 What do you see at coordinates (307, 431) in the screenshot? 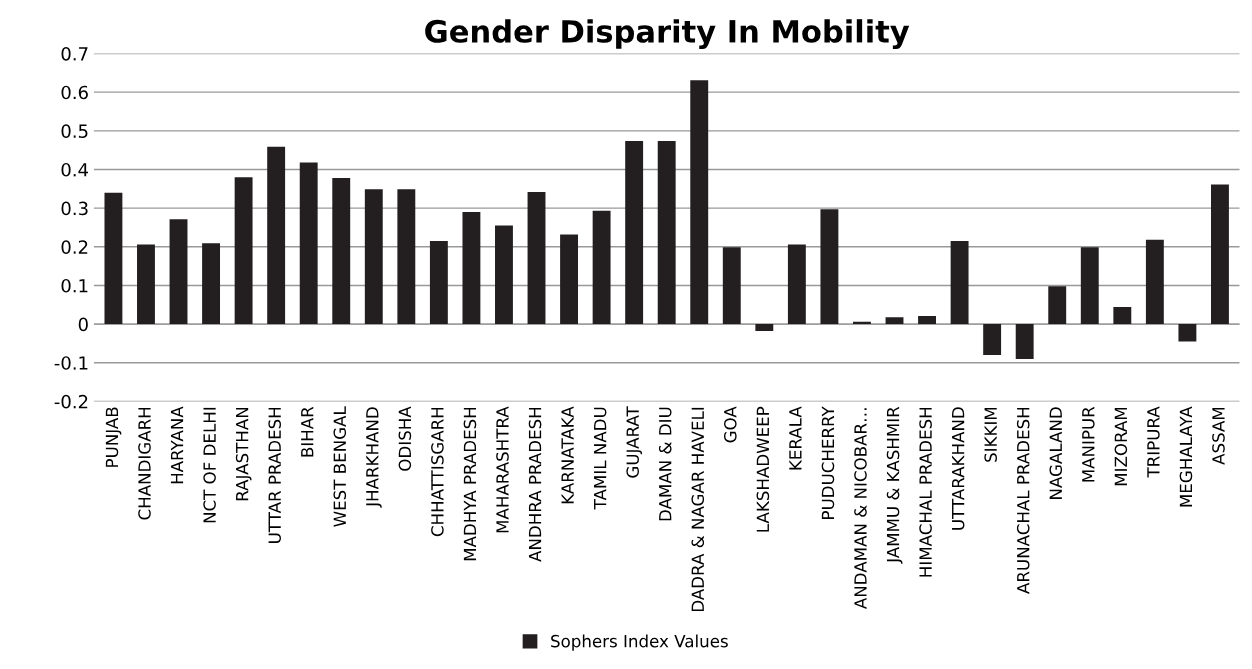
I see `x-tick-label: BIHAR` at bounding box center [307, 431].